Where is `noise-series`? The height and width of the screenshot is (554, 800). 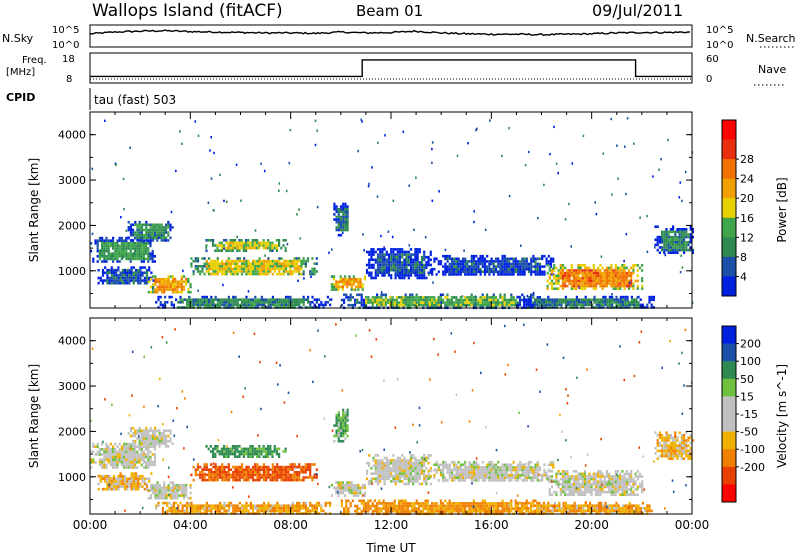
noise-series is located at coordinates (389, 33).